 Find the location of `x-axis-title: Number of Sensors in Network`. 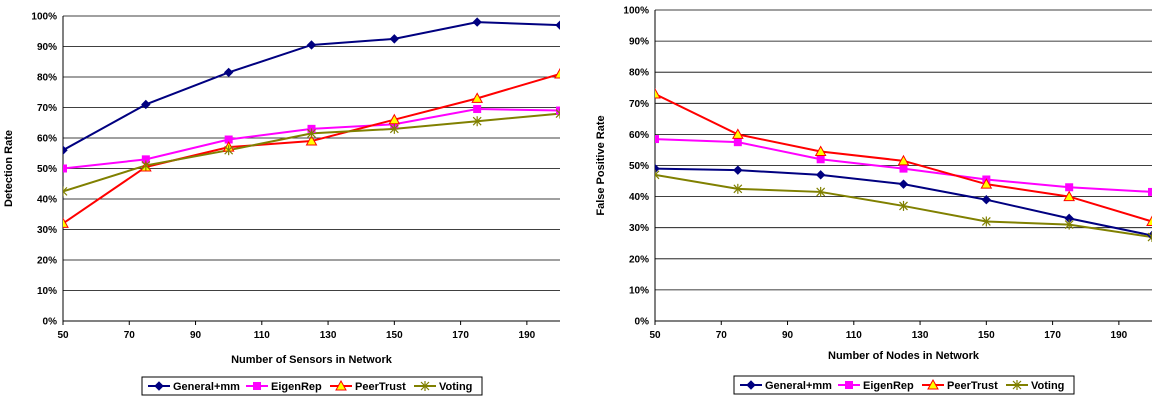

x-axis-title: Number of Sensors in Network is located at coordinates (312, 360).